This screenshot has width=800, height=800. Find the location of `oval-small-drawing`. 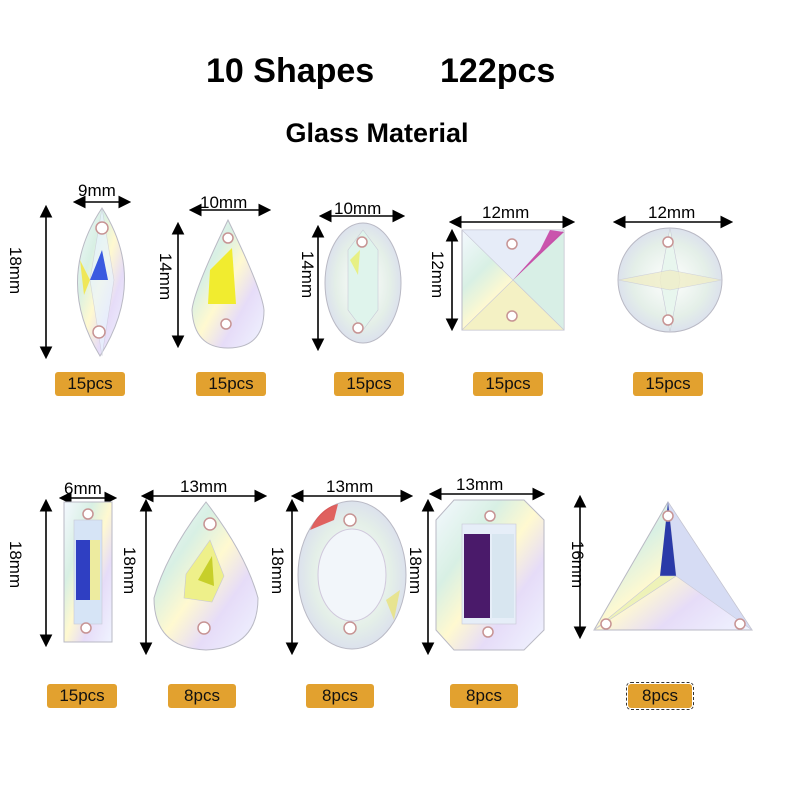

oval-small-drawing is located at coordinates (358, 280).